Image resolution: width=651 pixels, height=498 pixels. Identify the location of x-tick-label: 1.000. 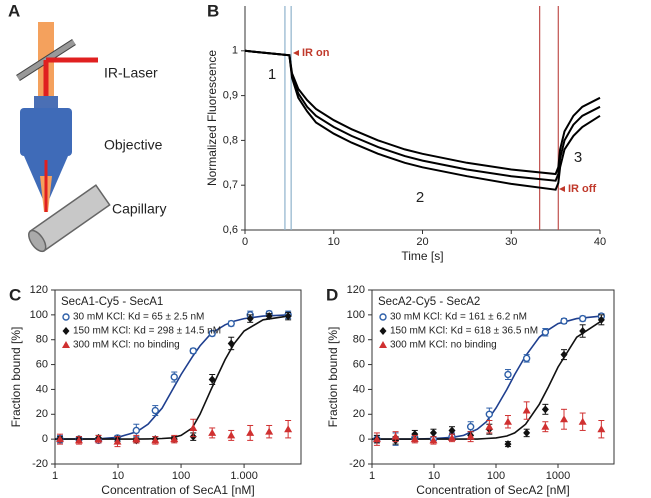
(244, 476).